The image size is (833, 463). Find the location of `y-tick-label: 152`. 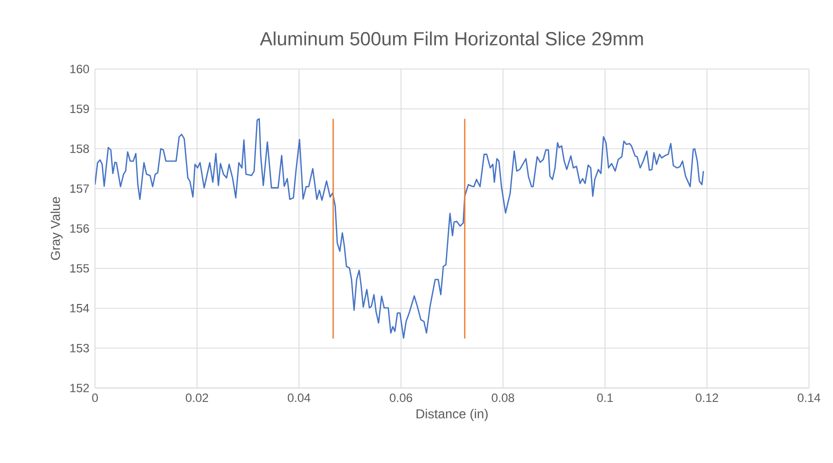

y-tick-label: 152 is located at coordinates (79, 388).